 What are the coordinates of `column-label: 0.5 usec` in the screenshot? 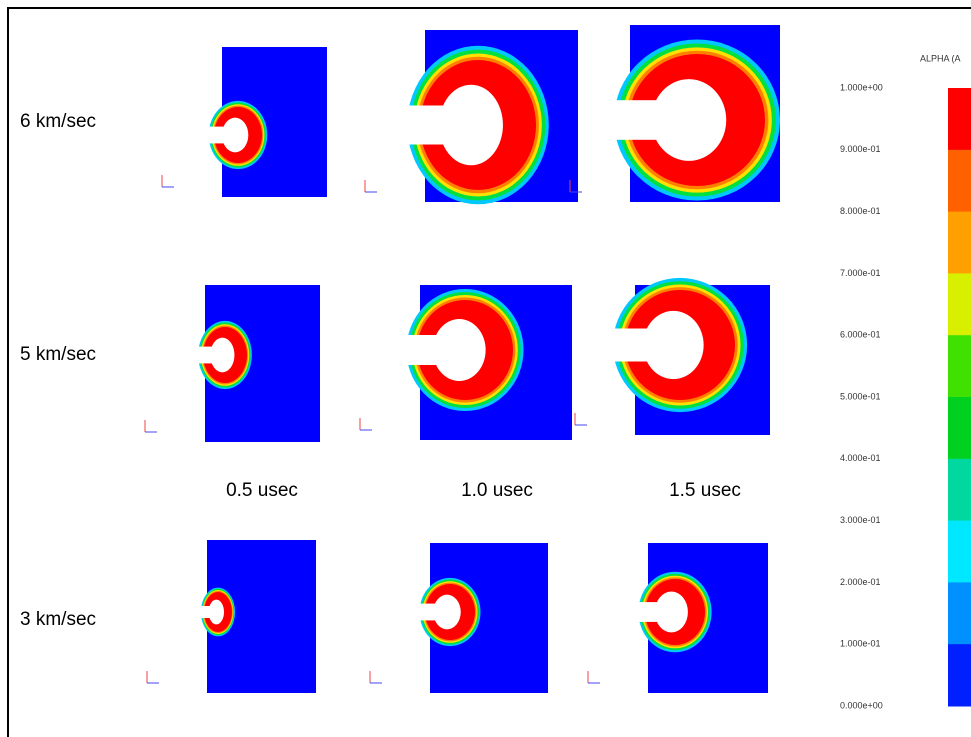 It's located at (262, 490).